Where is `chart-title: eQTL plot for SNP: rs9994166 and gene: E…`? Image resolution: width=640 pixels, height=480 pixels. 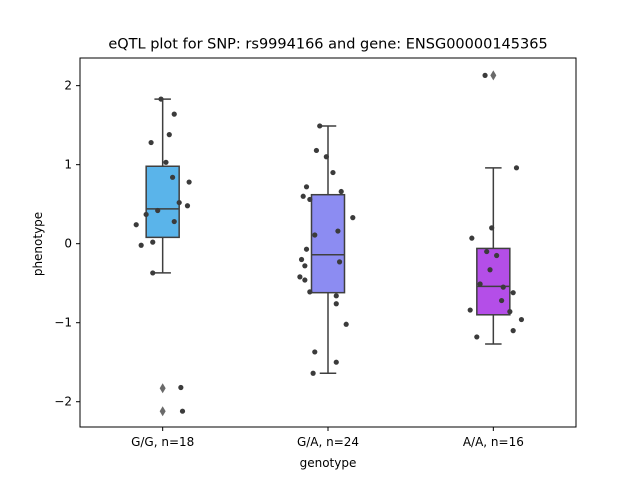
chart-title: eQTL plot for SNP: rs9994166 and gene: E… is located at coordinates (327, 45).